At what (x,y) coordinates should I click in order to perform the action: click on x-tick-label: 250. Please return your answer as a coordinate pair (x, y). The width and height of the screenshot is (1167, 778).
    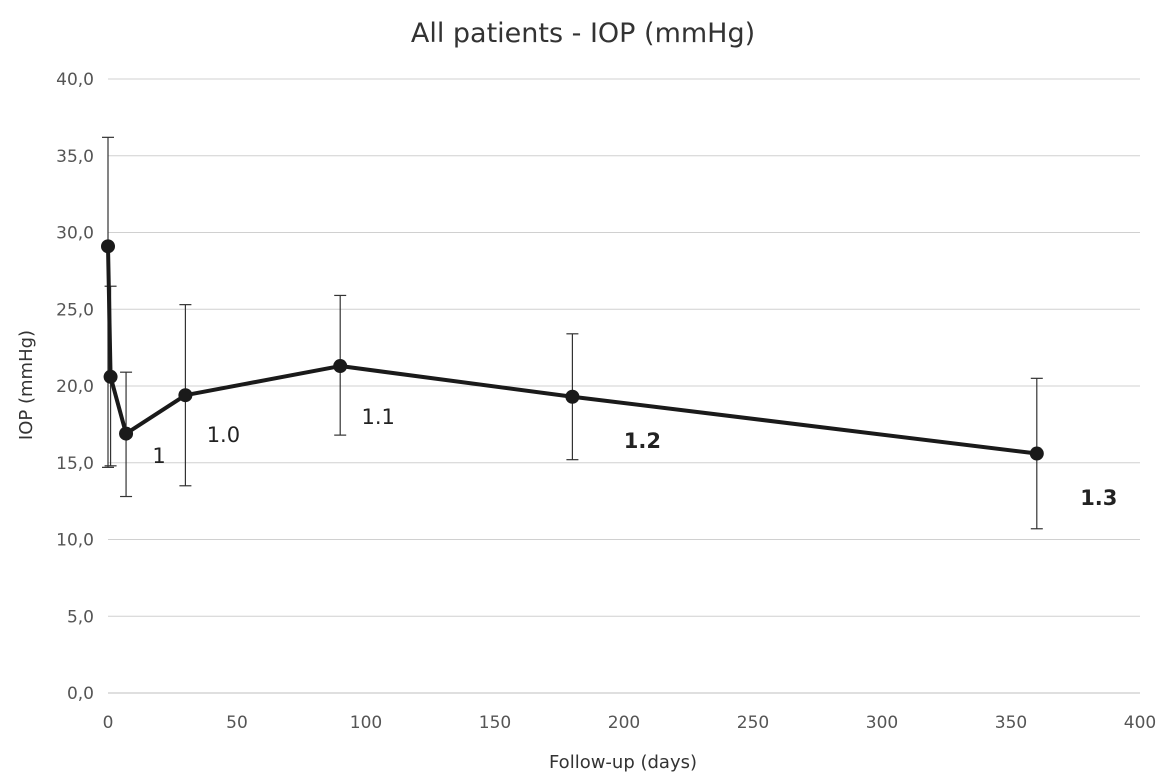
    Looking at the image, I should click on (753, 723).